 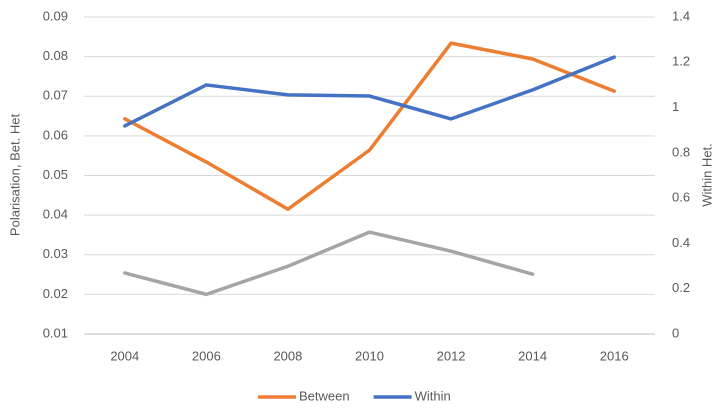 I want to click on y-tick-label: 0.06, so click(x=55, y=134).